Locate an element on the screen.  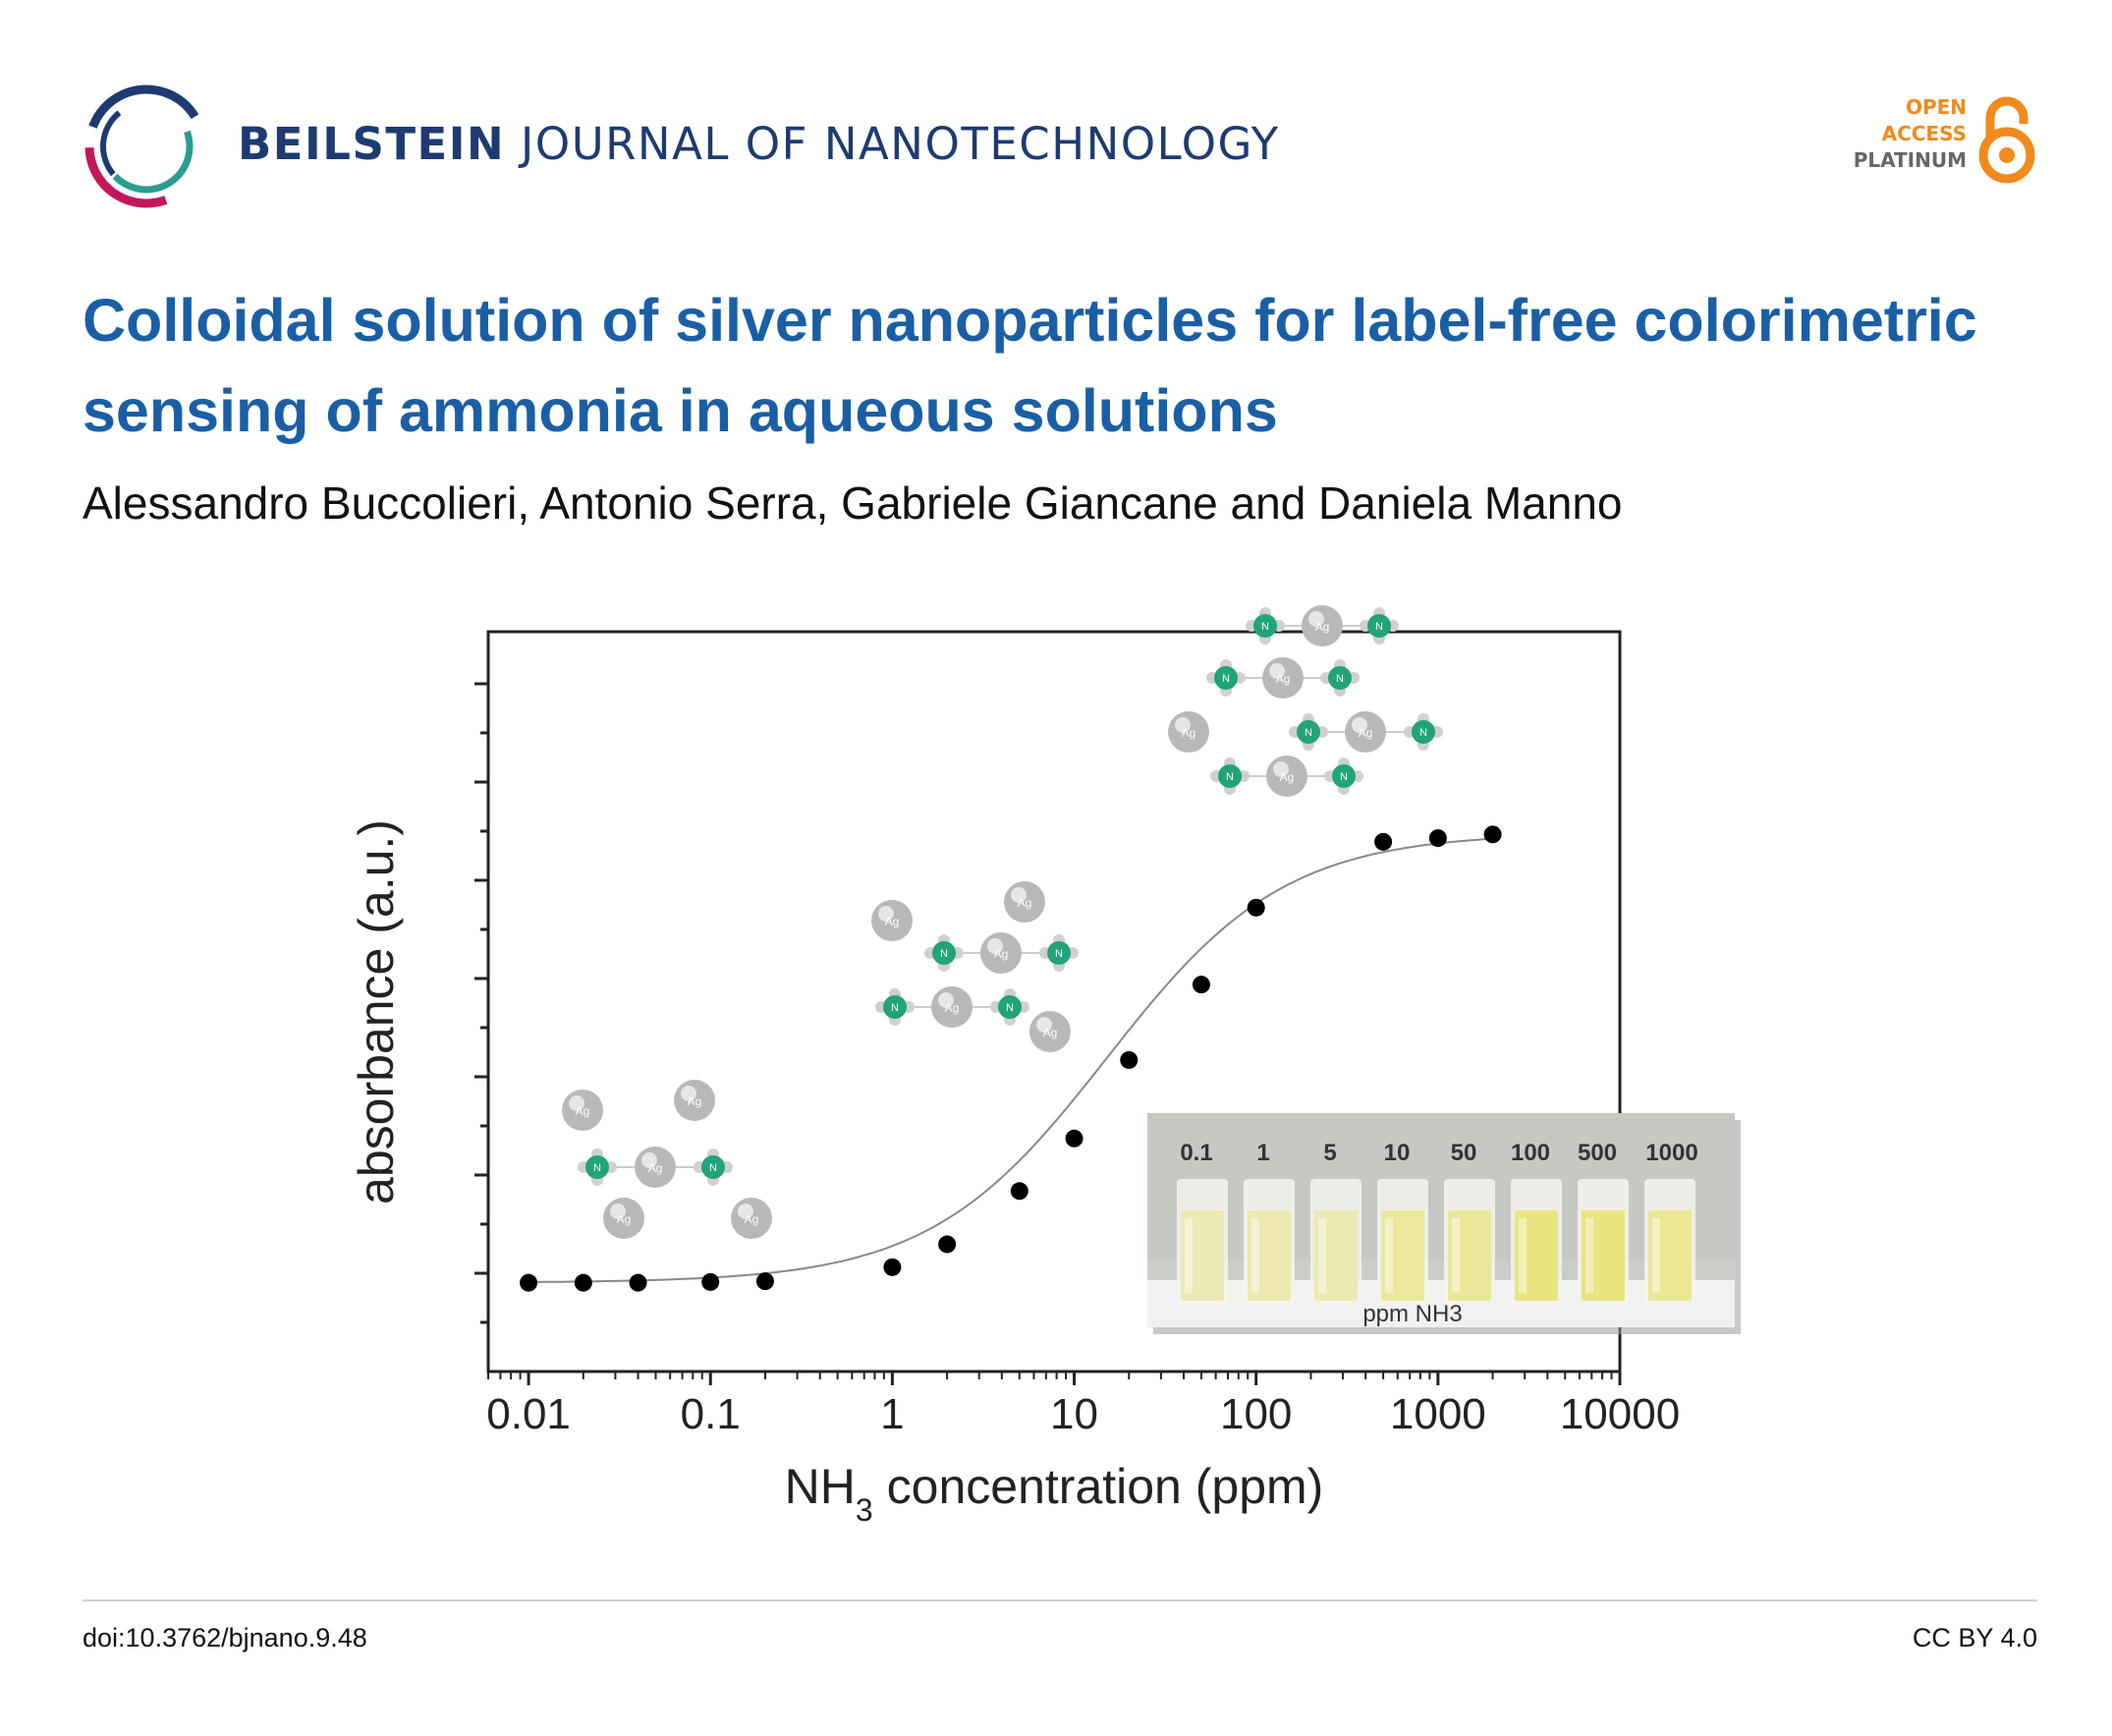
x-axis-label: NH3 concentration (ppm) is located at coordinates (1055, 1493).